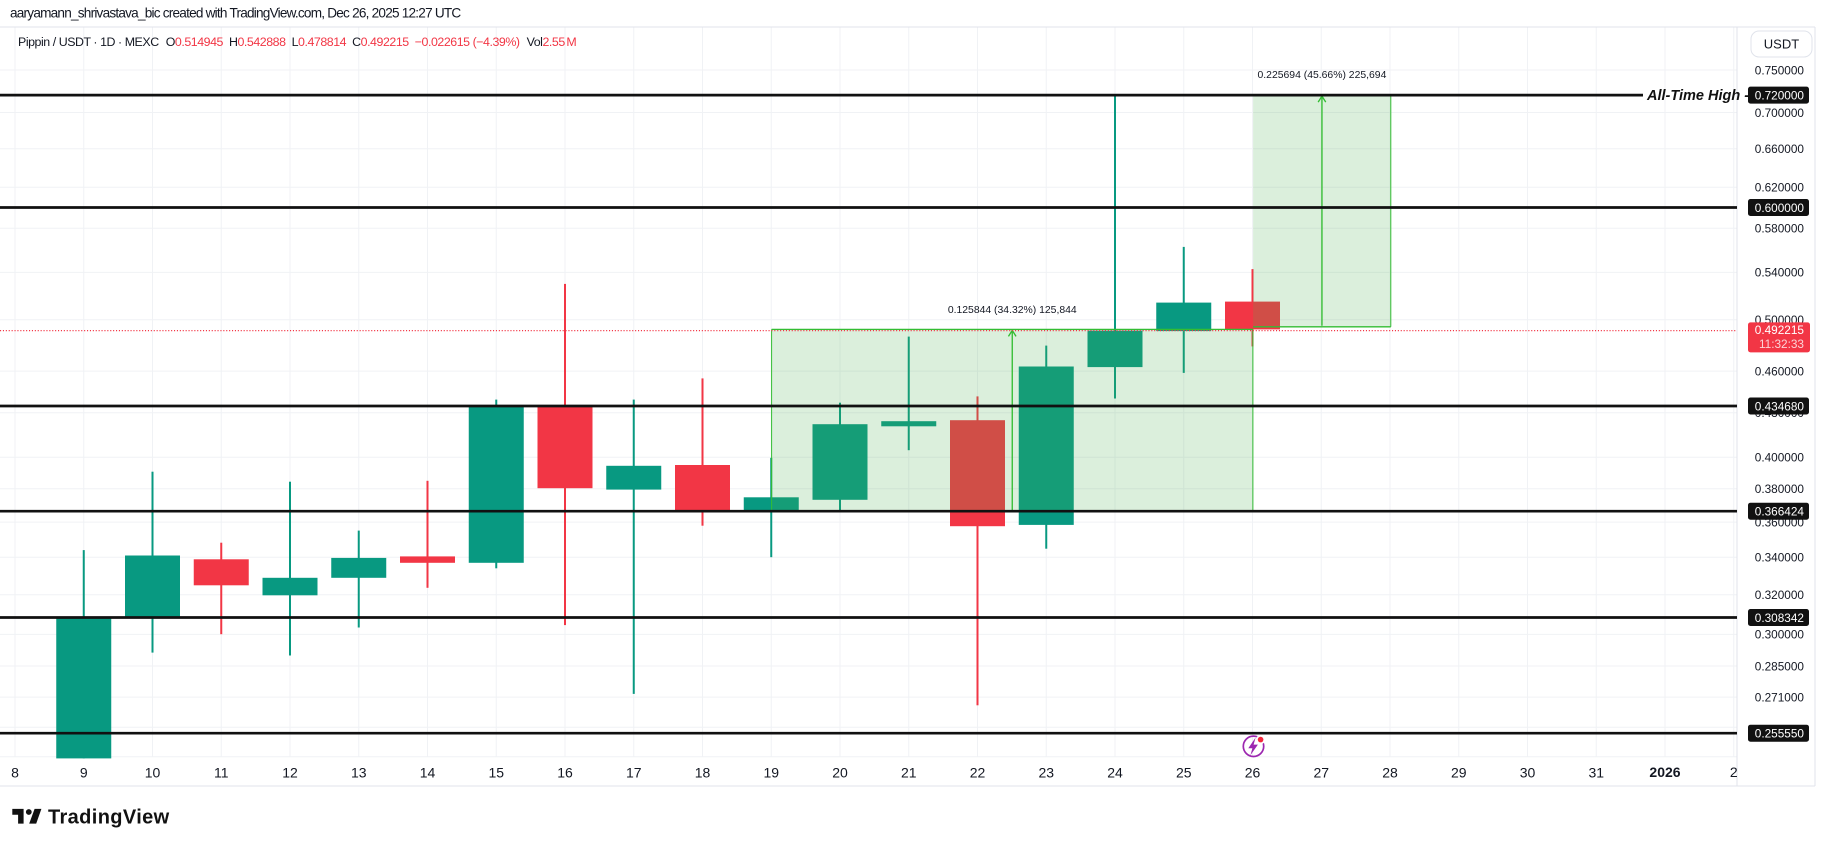 Image resolution: width=1825 pixels, height=847 pixels. What do you see at coordinates (1012, 310) in the screenshot?
I see `svg-text: 0.125844 (34.32%) 125,844` at bounding box center [1012, 310].